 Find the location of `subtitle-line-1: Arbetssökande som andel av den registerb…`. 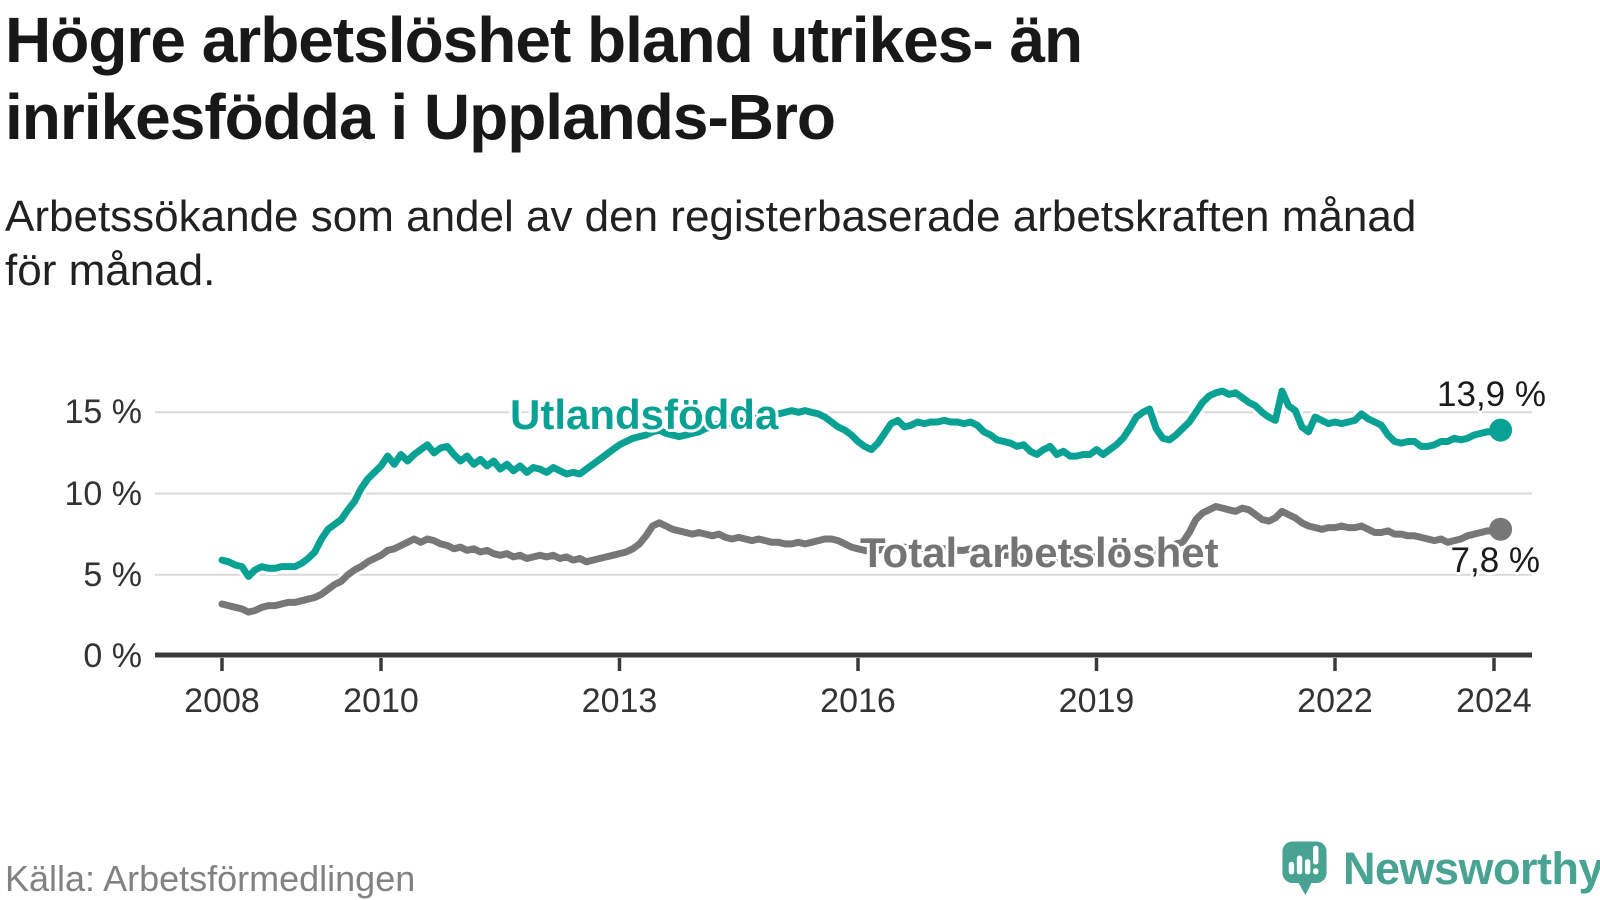

subtitle-line-1: Arbetssökande som andel av den registerb… is located at coordinates (711, 216).